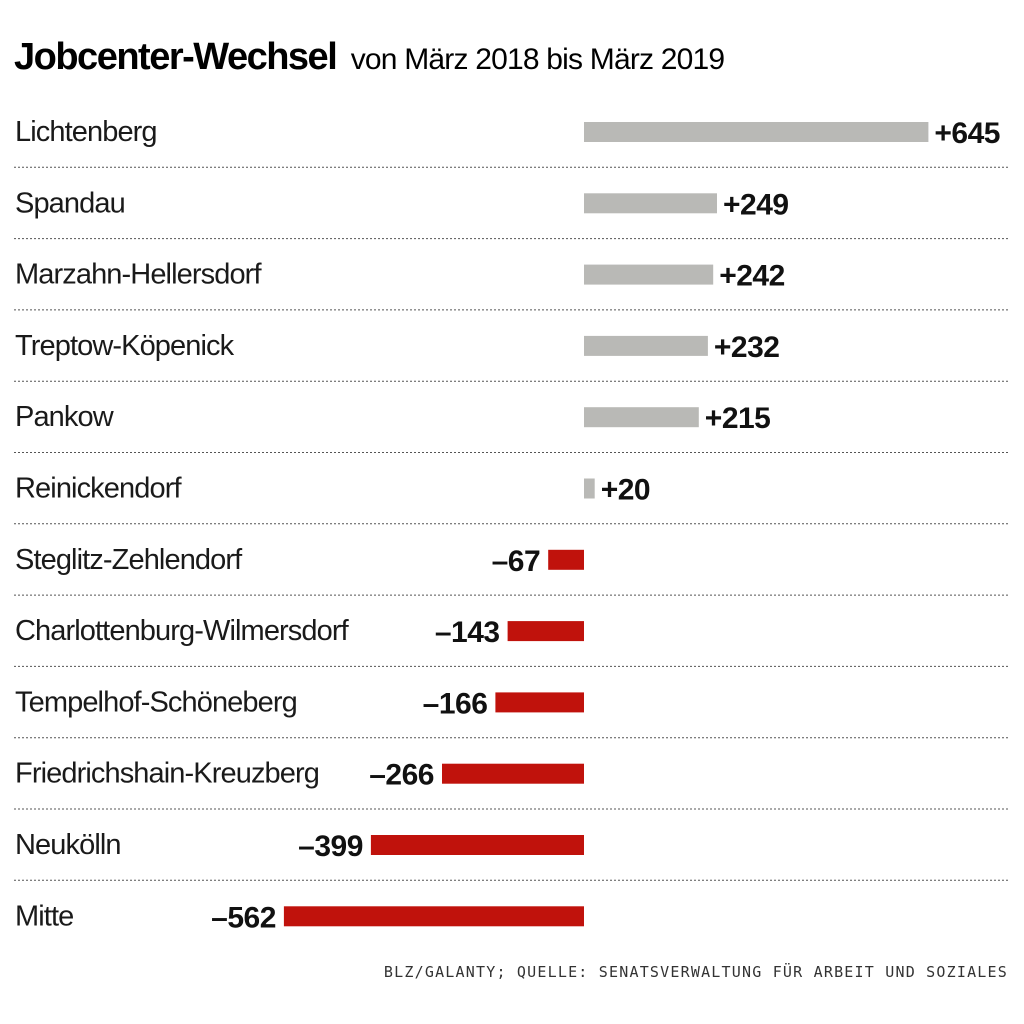 Image resolution: width=1024 pixels, height=1024 pixels. What do you see at coordinates (182, 631) in the screenshot?
I see `category-label: Charlottenburg-Wilmersdorf` at bounding box center [182, 631].